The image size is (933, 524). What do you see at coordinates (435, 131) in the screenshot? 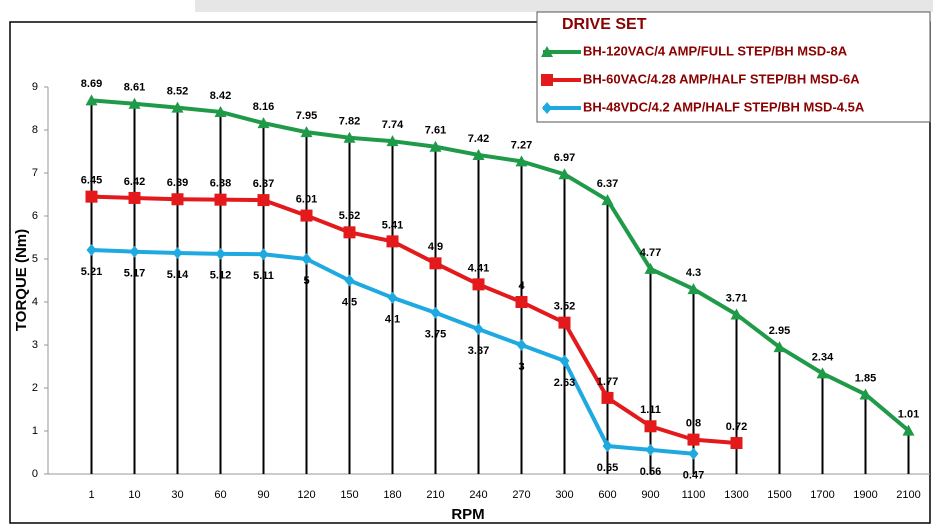
I see `data-label: 7.61` at bounding box center [435, 131].